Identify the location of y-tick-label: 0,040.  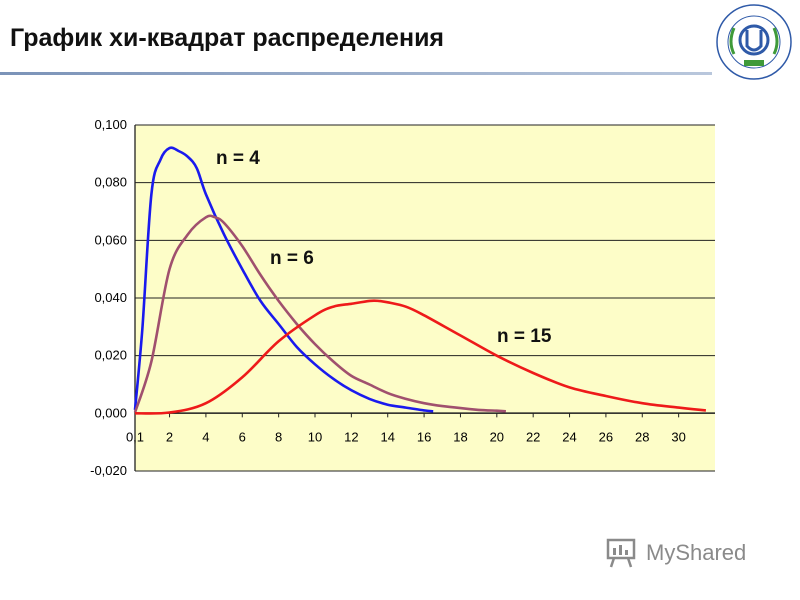
(110, 297).